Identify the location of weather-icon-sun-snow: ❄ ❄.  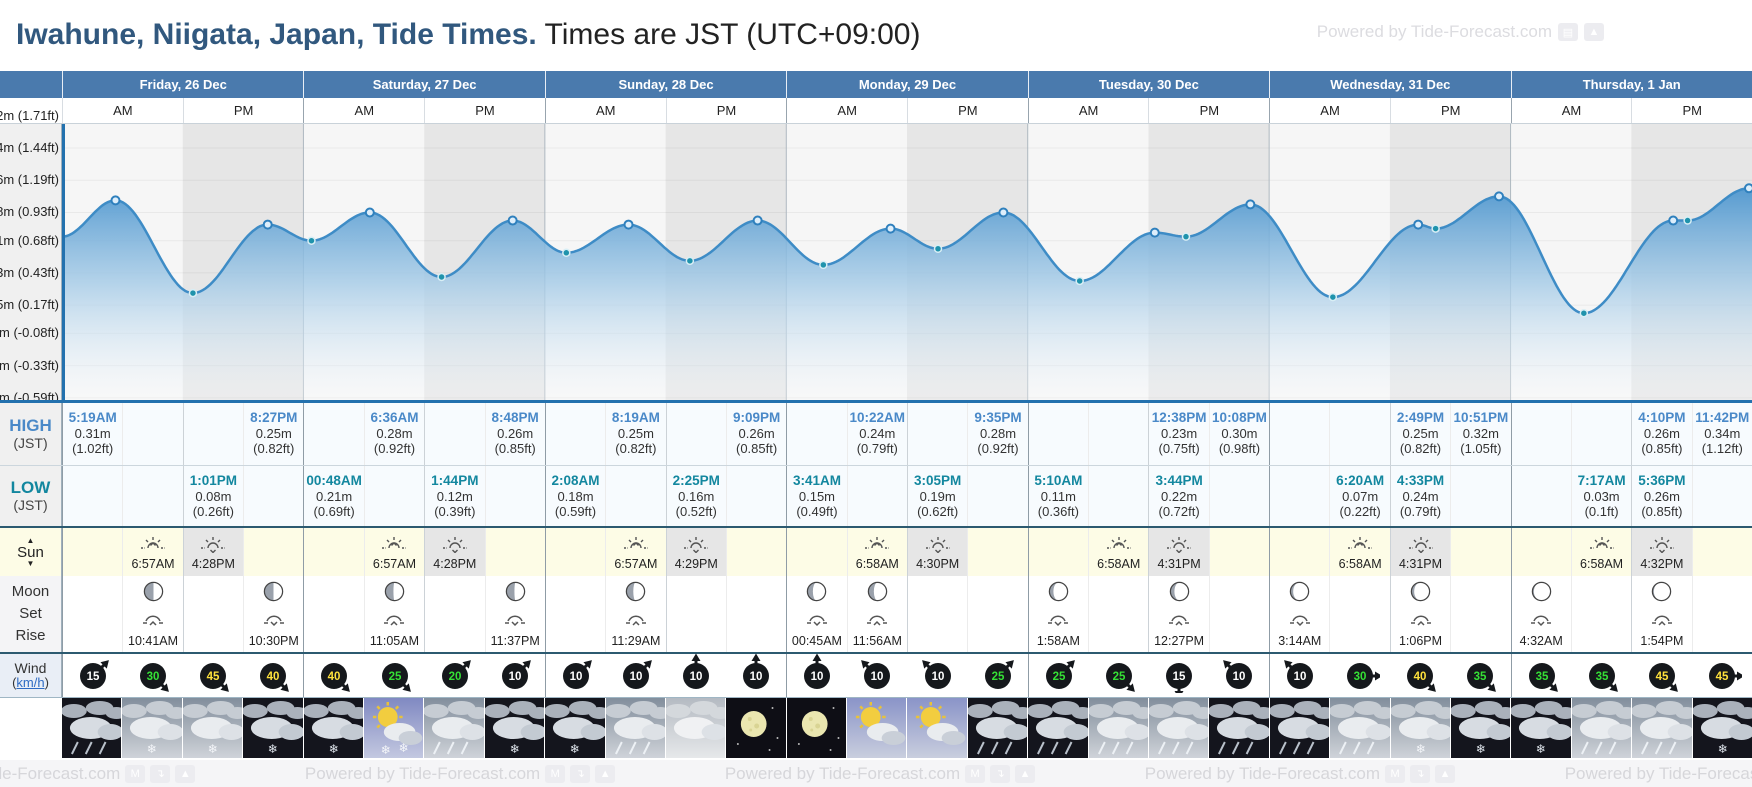
(393, 728).